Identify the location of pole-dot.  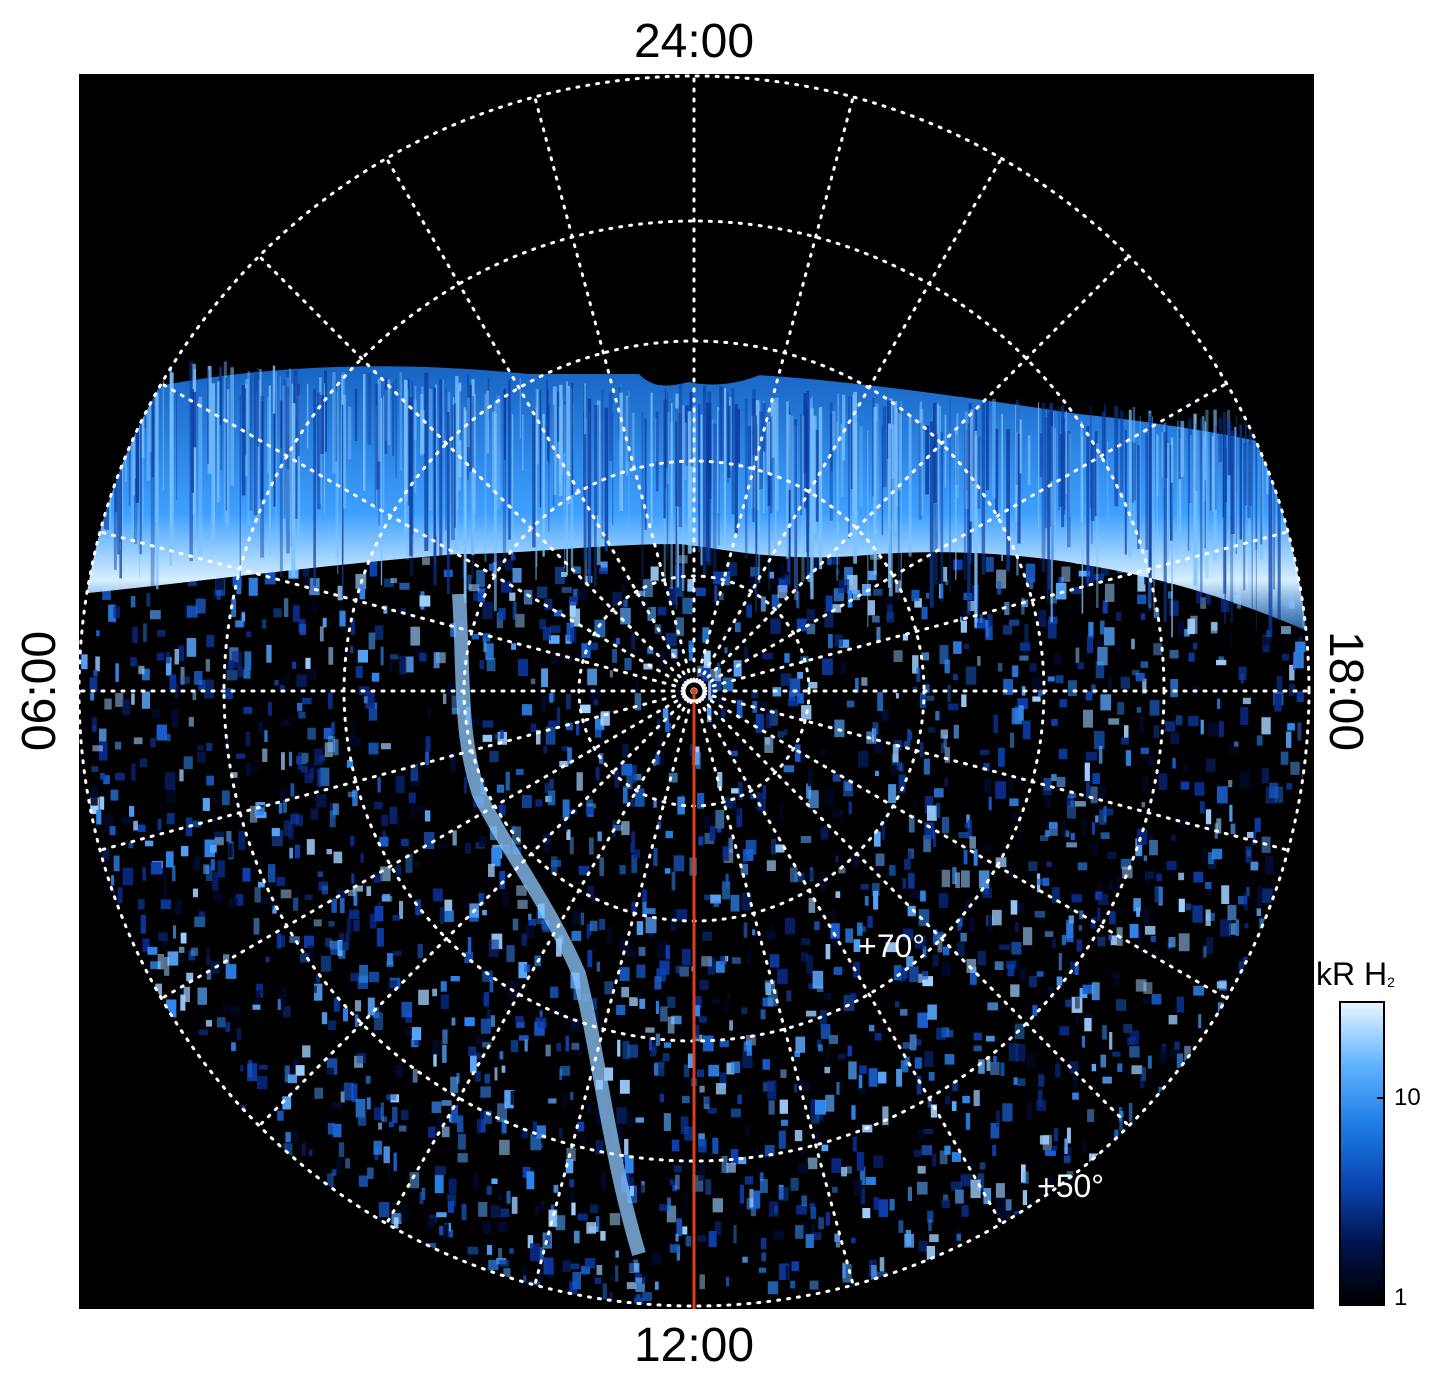
(694, 691).